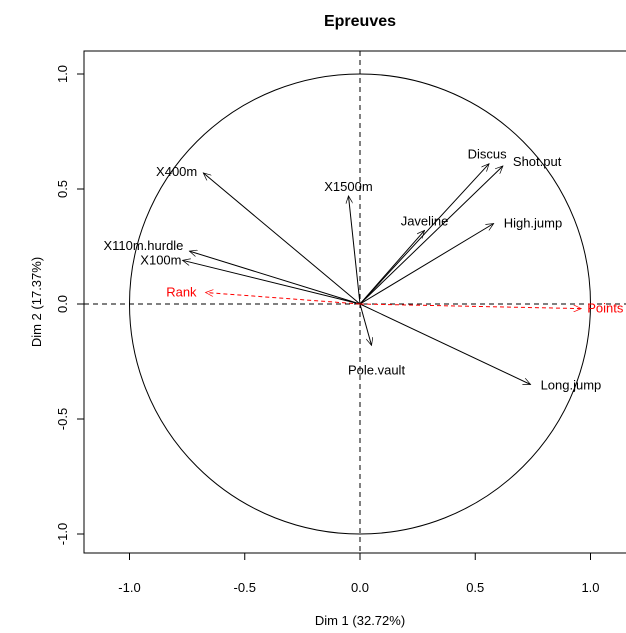 The width and height of the screenshot is (626, 633). What do you see at coordinates (426, 264) in the screenshot?
I see `arrow-high-jump` at bounding box center [426, 264].